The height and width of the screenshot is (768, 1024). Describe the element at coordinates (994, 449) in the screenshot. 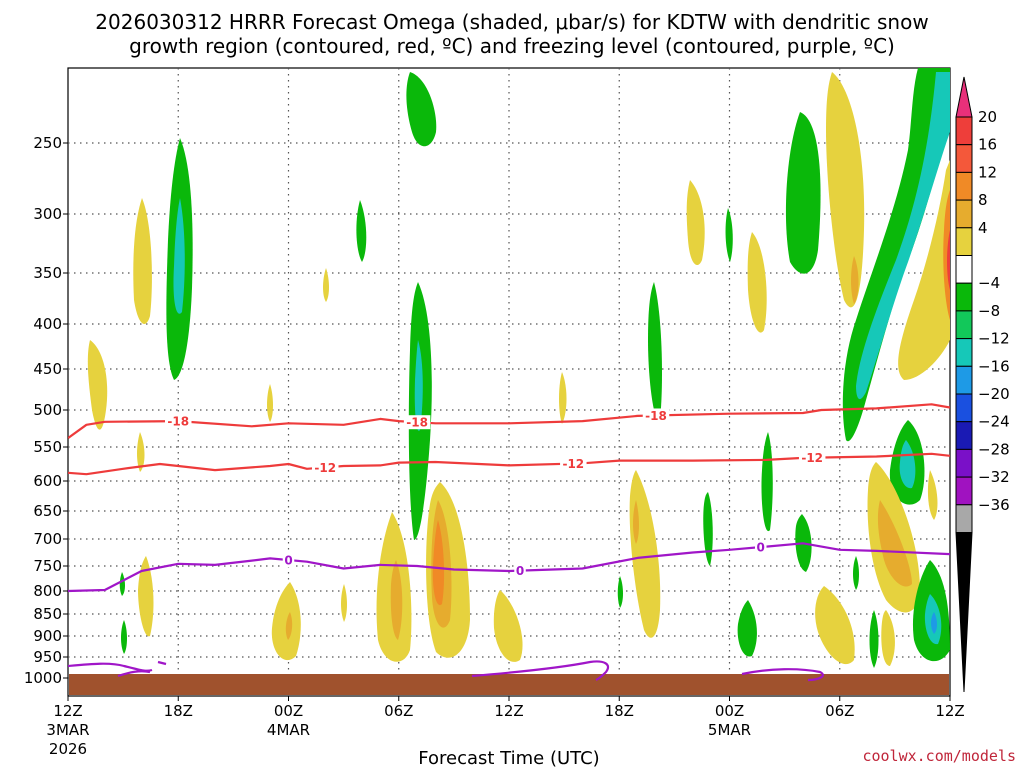

I see `colorbar-label: −28` at that location.